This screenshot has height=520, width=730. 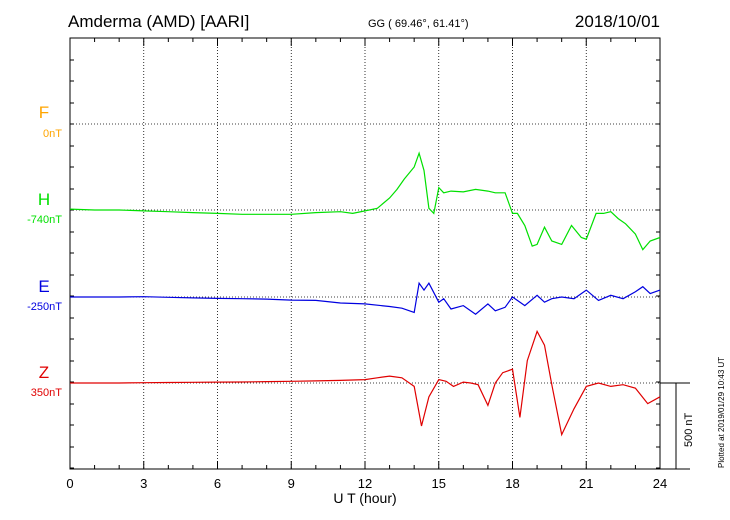 What do you see at coordinates (365, 298) in the screenshot?
I see `series-line-E` at bounding box center [365, 298].